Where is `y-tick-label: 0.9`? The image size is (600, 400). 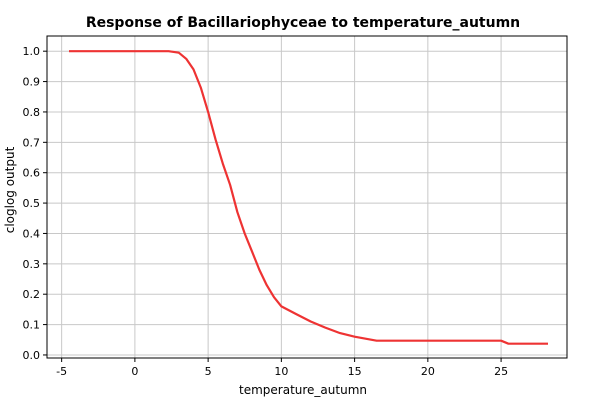
y-tick-label: 0.9 is located at coordinates (32, 82).